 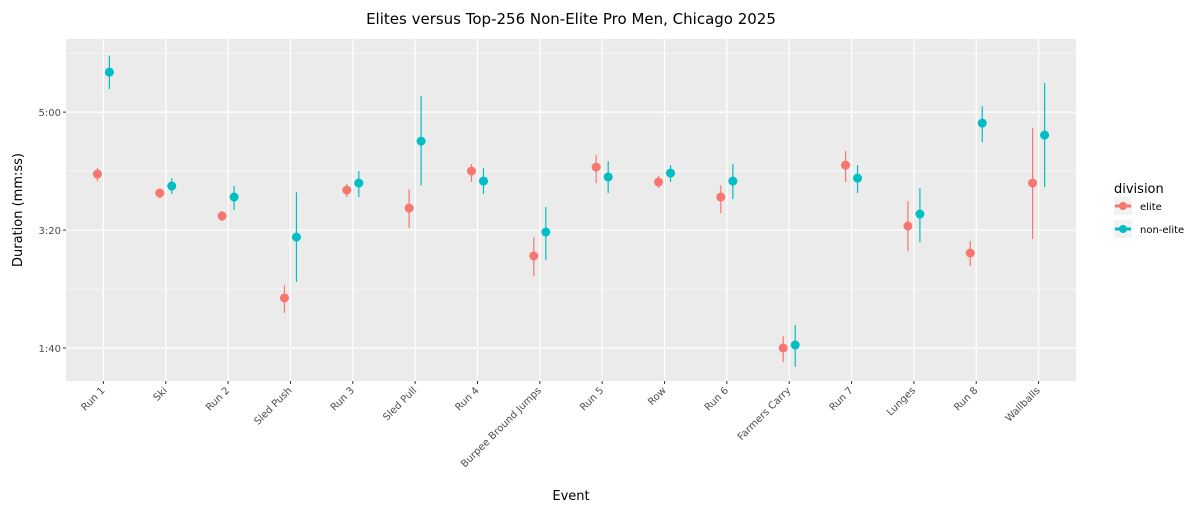 What do you see at coordinates (1023, 404) in the screenshot?
I see `x-tick-label: Wallballs` at bounding box center [1023, 404].